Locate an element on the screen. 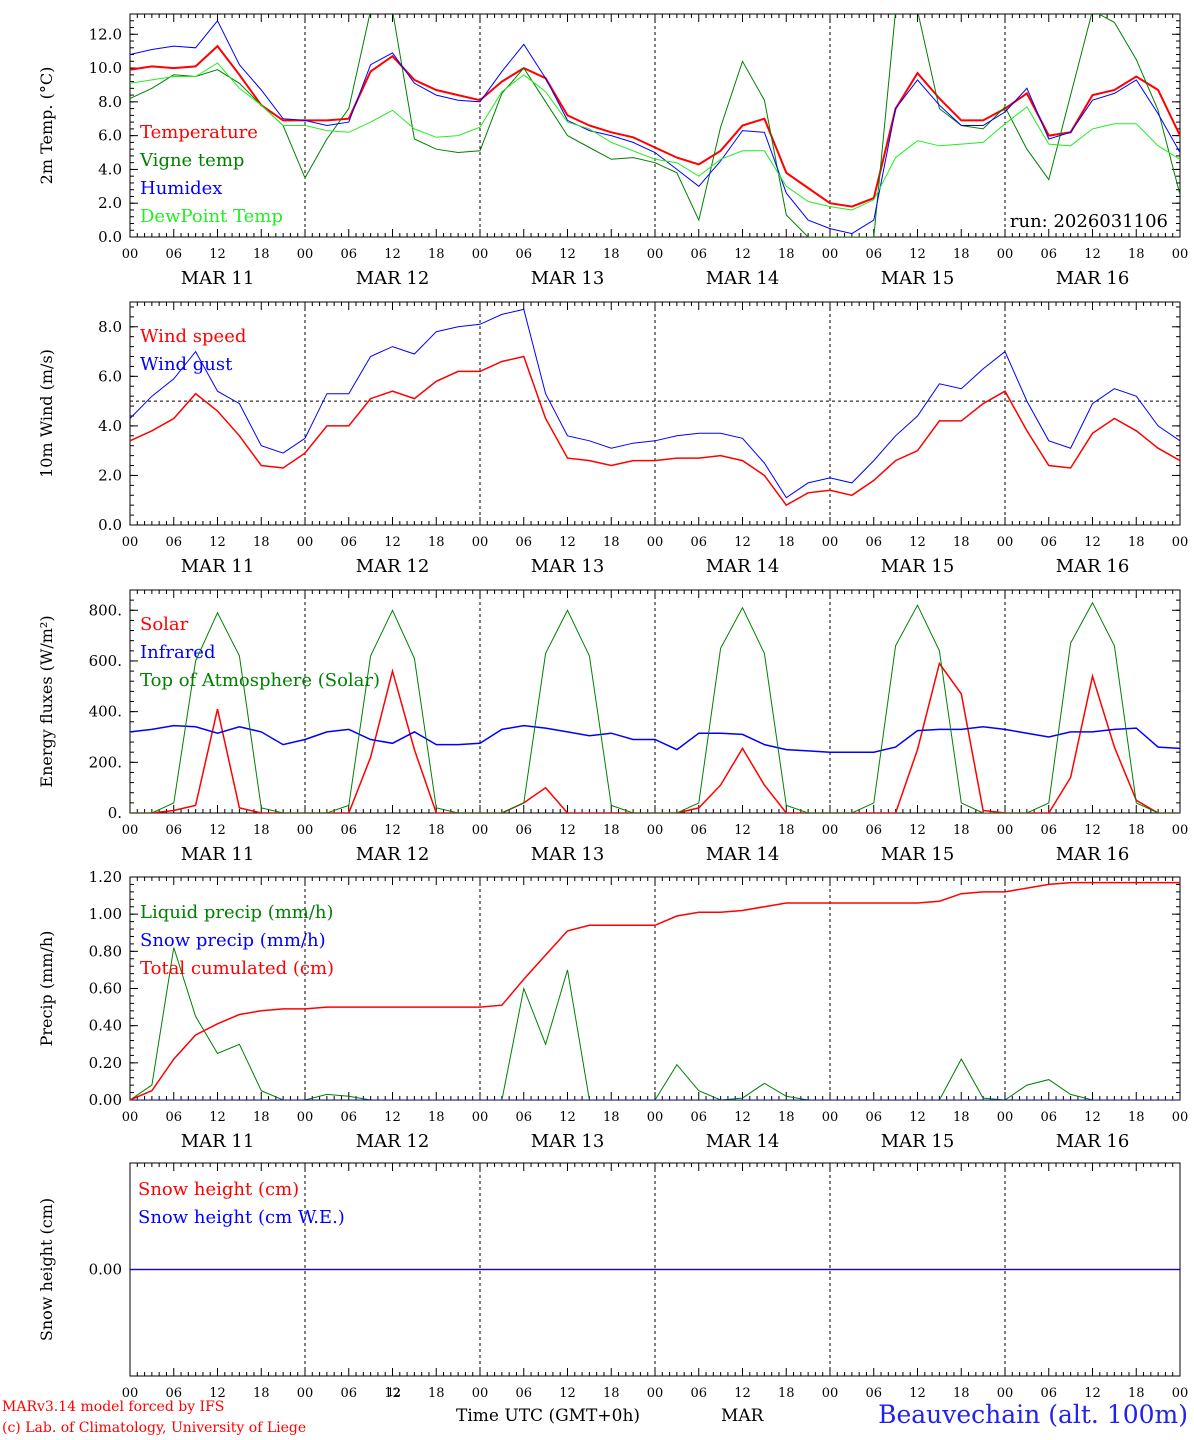  model-credit: MARv3.14 model forced by IFS is located at coordinates (113, 1407).